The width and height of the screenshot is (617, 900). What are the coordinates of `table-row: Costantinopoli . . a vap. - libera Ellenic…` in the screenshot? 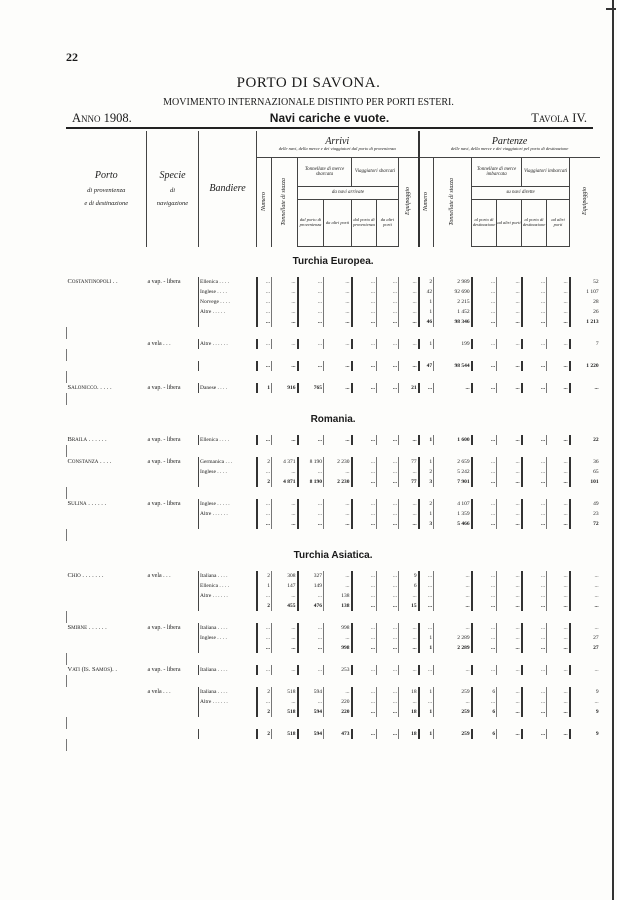 It's located at (333, 281).